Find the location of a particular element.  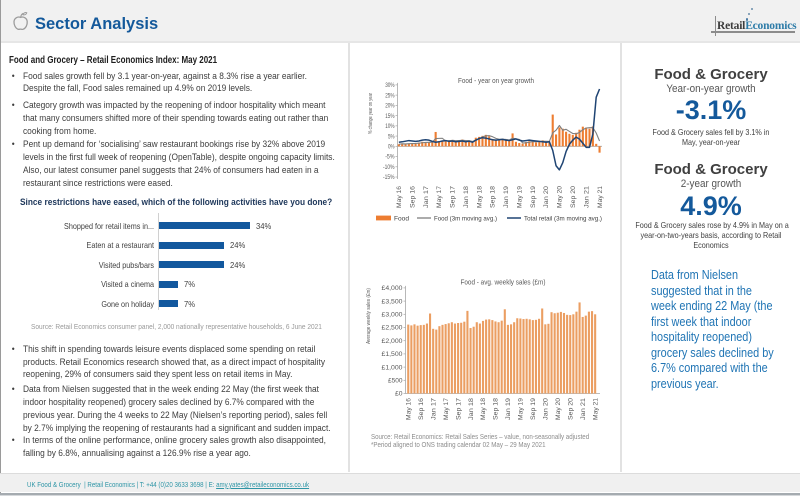

svg-text: 10% is located at coordinates (390, 126).